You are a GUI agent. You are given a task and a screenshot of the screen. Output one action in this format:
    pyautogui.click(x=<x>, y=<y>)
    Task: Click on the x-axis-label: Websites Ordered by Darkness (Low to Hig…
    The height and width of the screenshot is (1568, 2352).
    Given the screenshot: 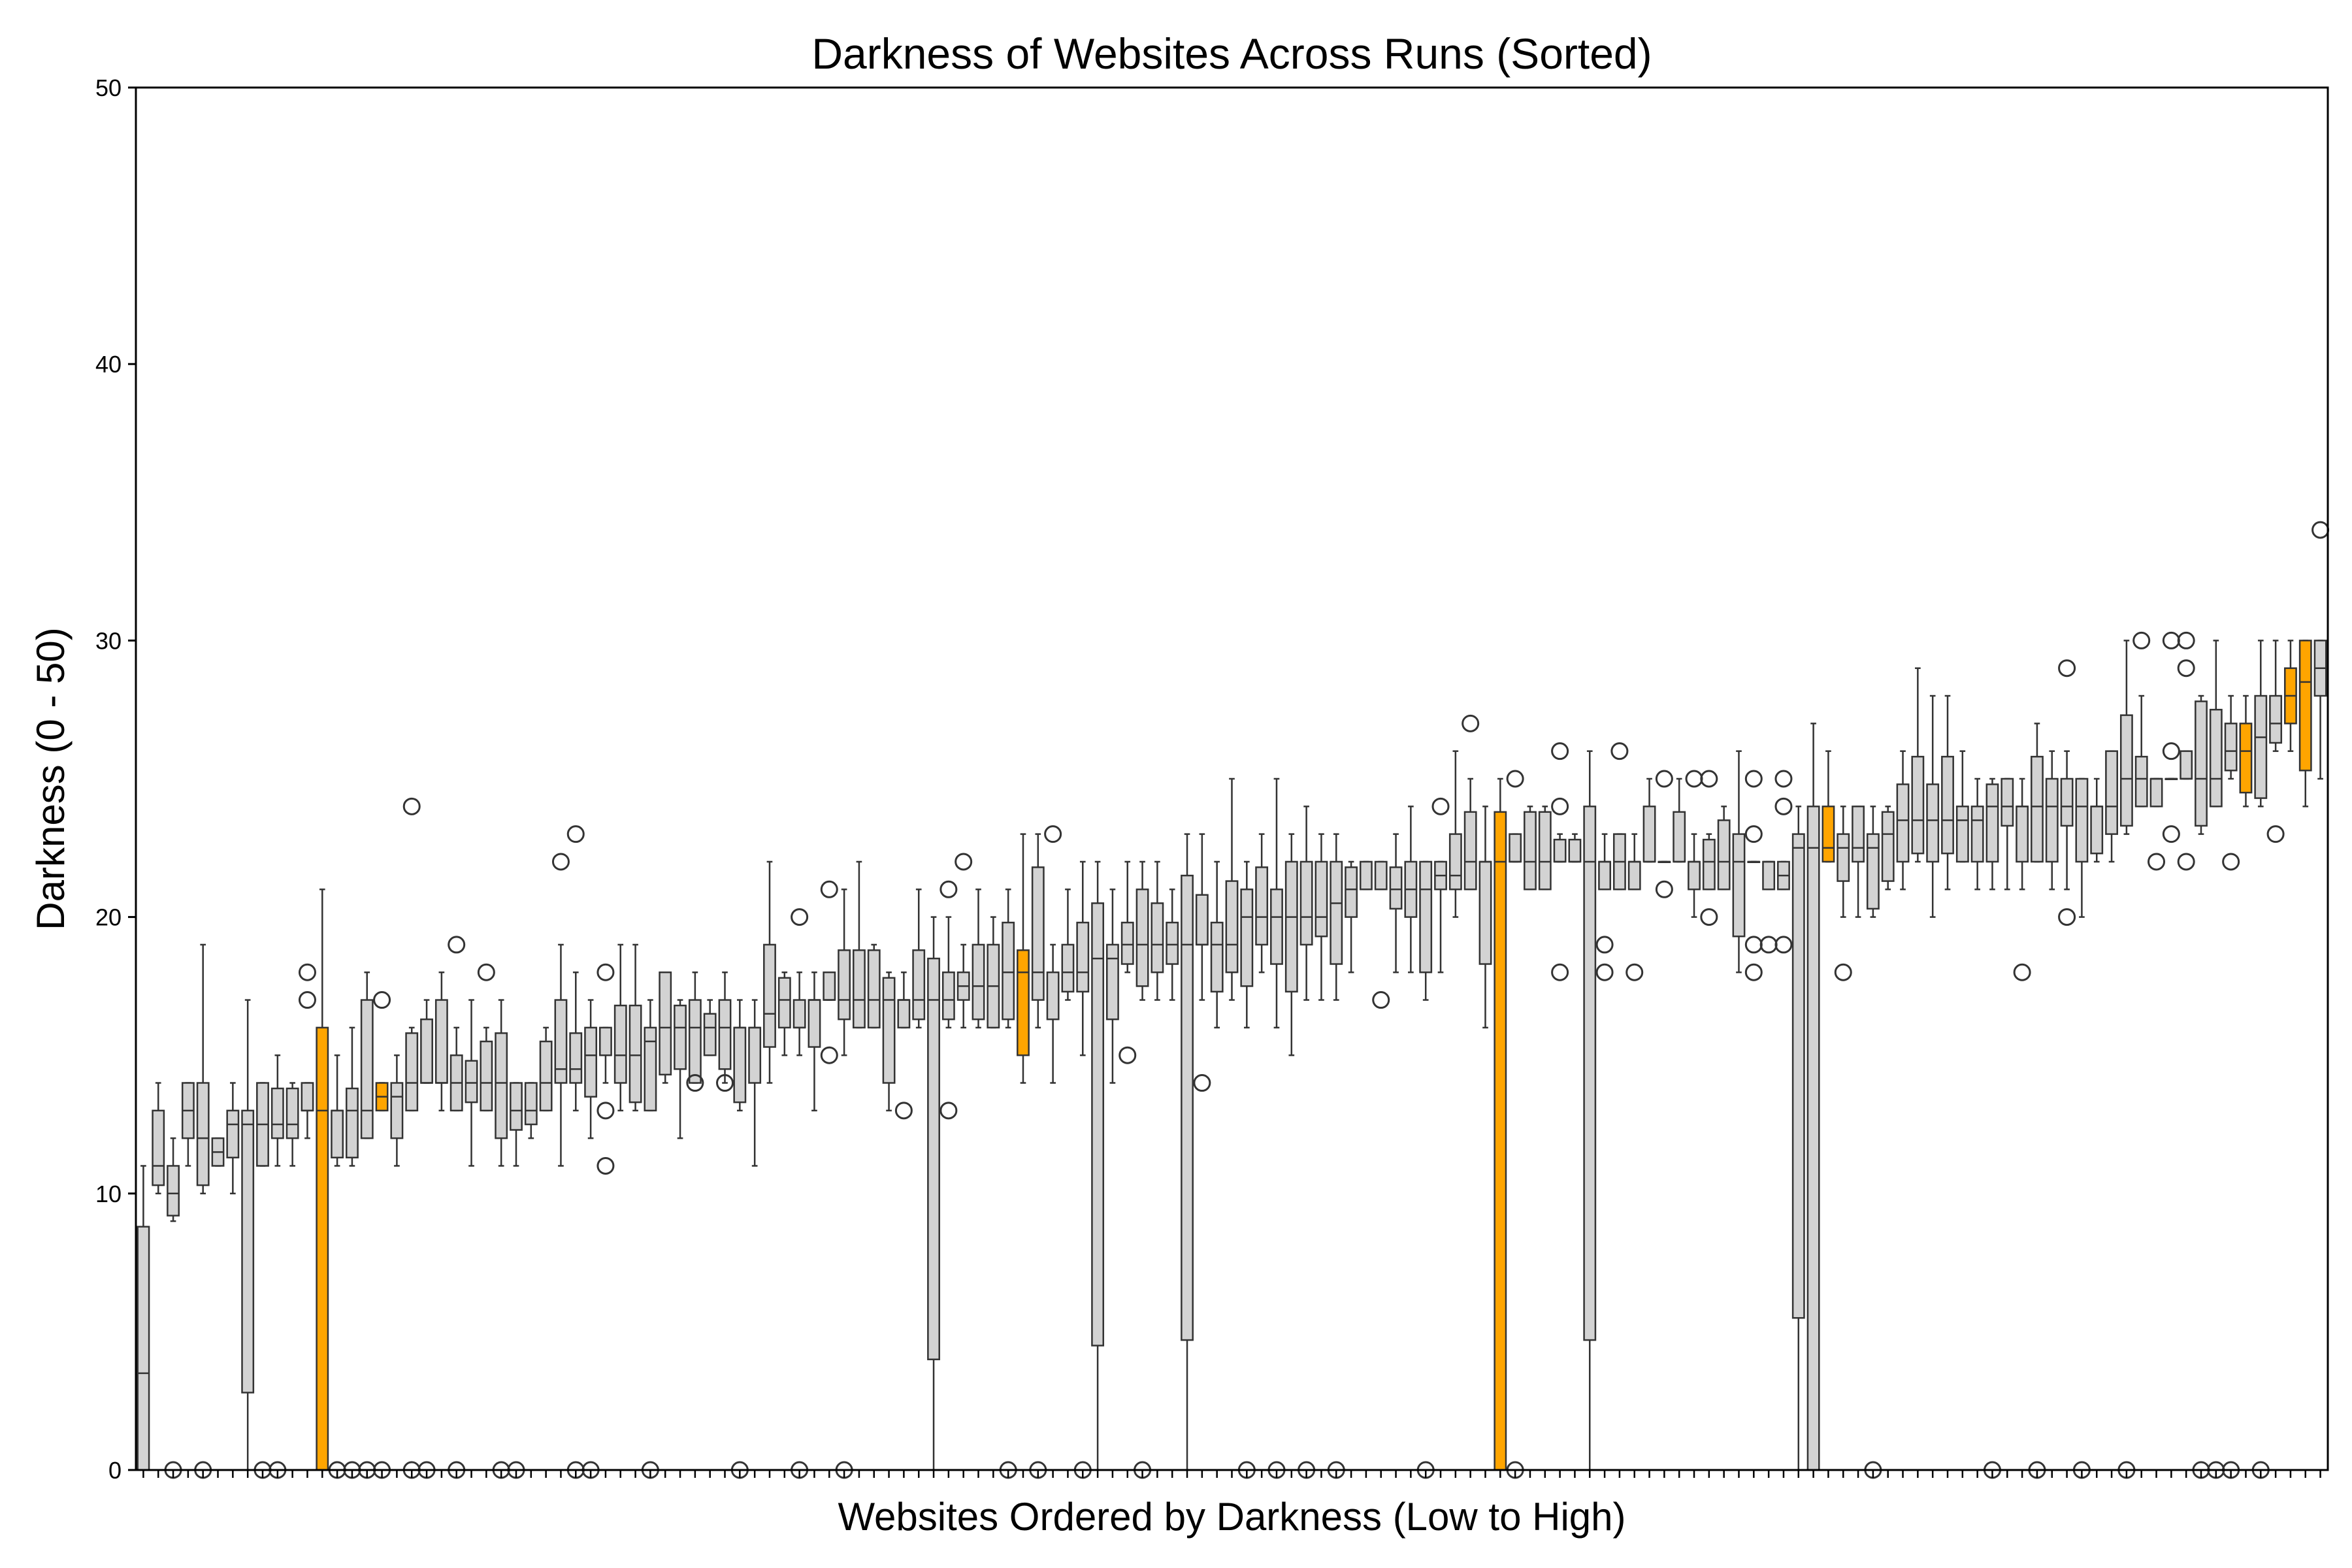 What is the action you would take?
    pyautogui.click(x=1231, y=1517)
    